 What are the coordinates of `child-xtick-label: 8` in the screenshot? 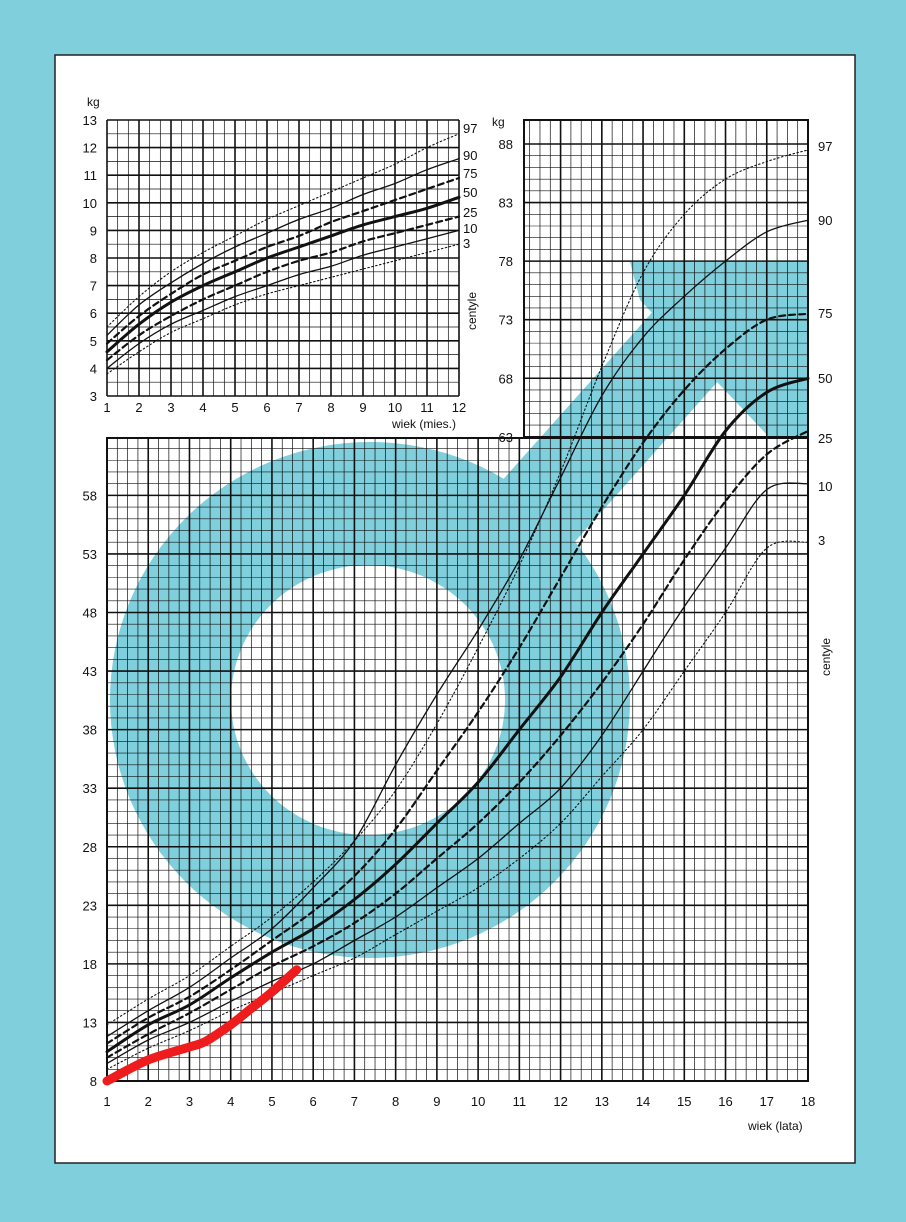 It's located at (395, 1101).